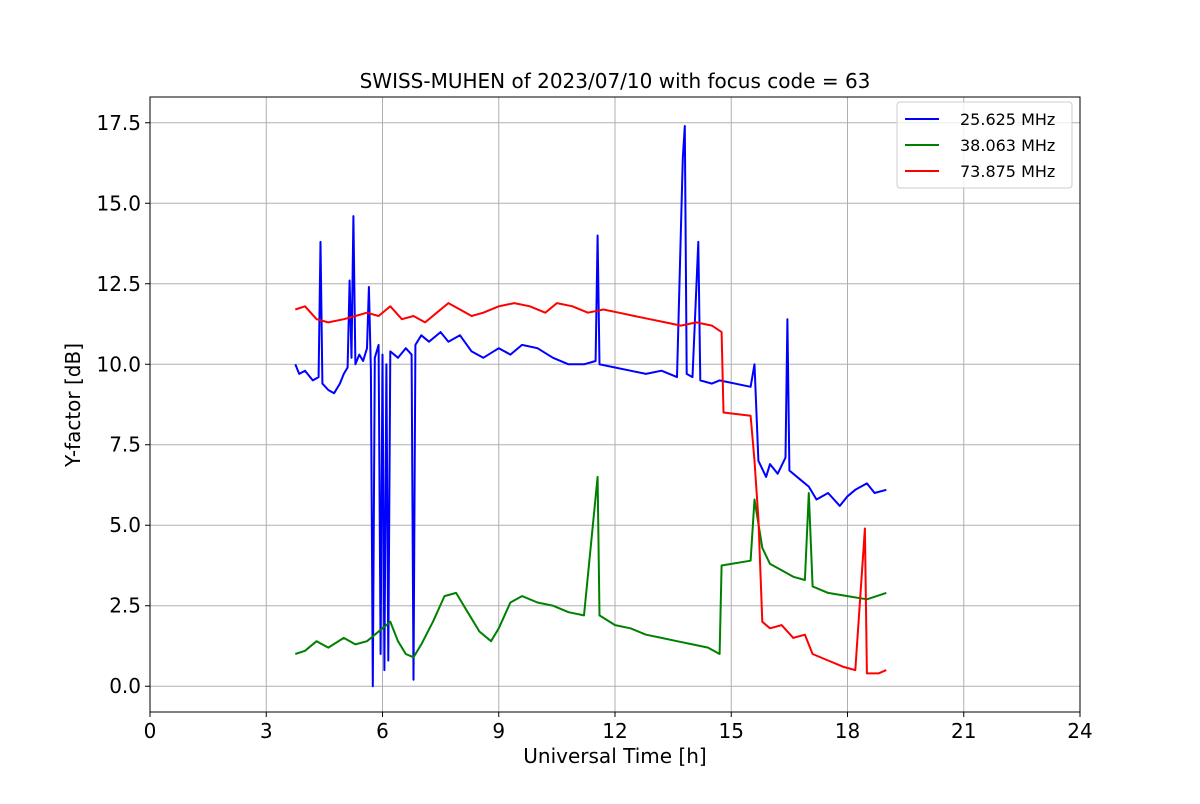 The image size is (1200, 804). Describe the element at coordinates (118, 284) in the screenshot. I see `y-tick-label: 12.5` at that location.